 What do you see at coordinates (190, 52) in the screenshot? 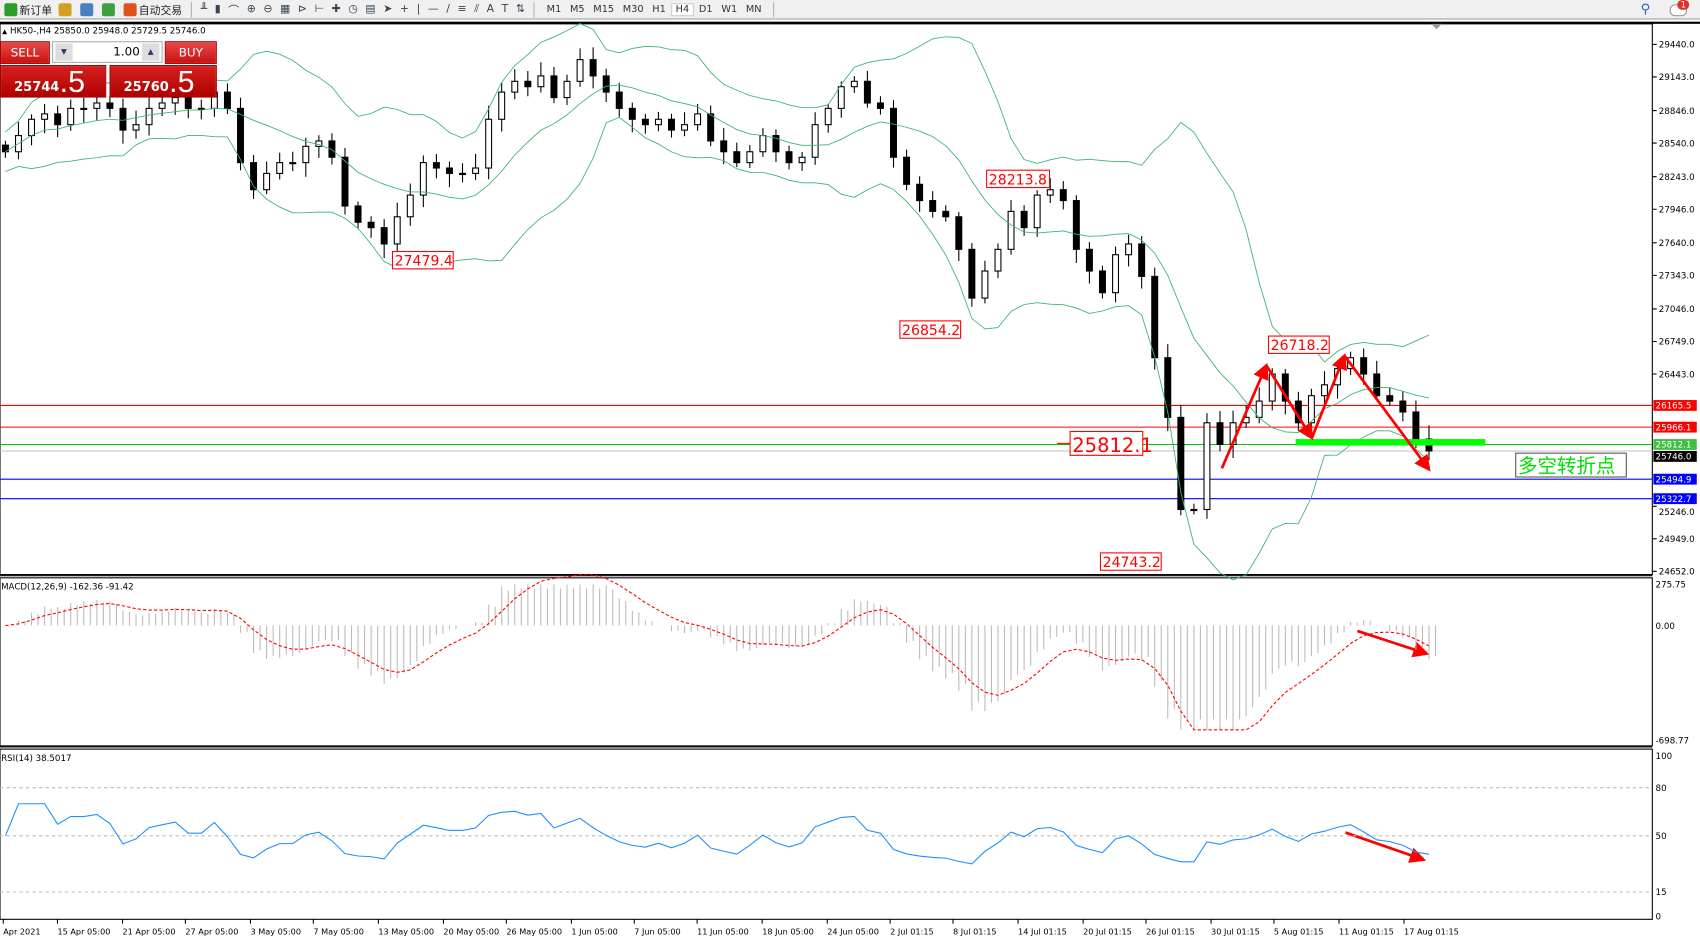
I see `buy-button: BUY` at bounding box center [190, 52].